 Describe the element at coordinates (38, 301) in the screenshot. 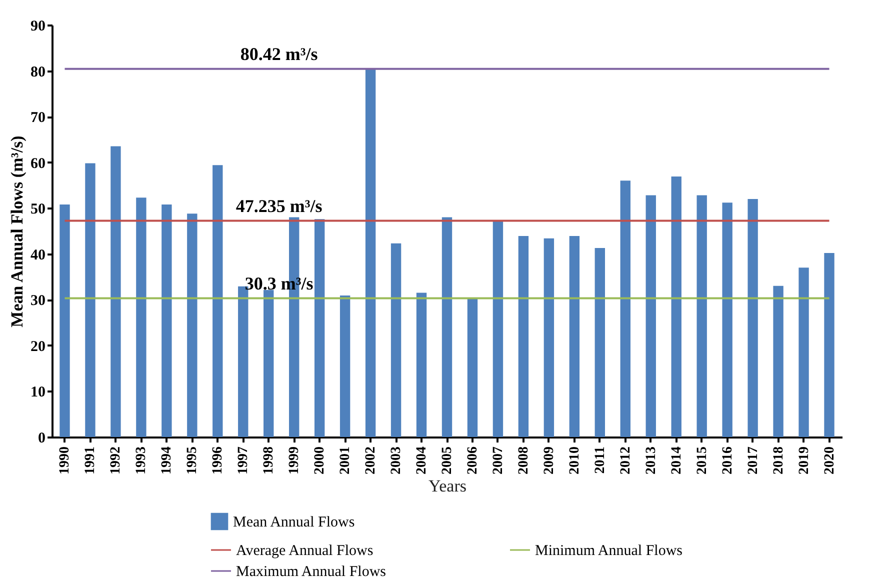

I see `y-tick-label: 30` at that location.